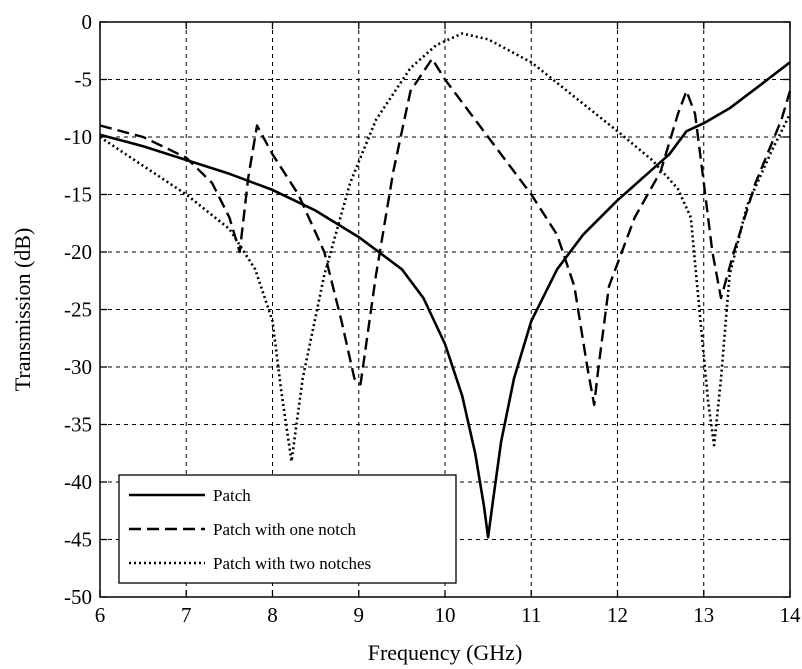 This screenshot has height=669, width=802. Describe the element at coordinates (445, 615) in the screenshot. I see `x-tick-label: 10` at that location.